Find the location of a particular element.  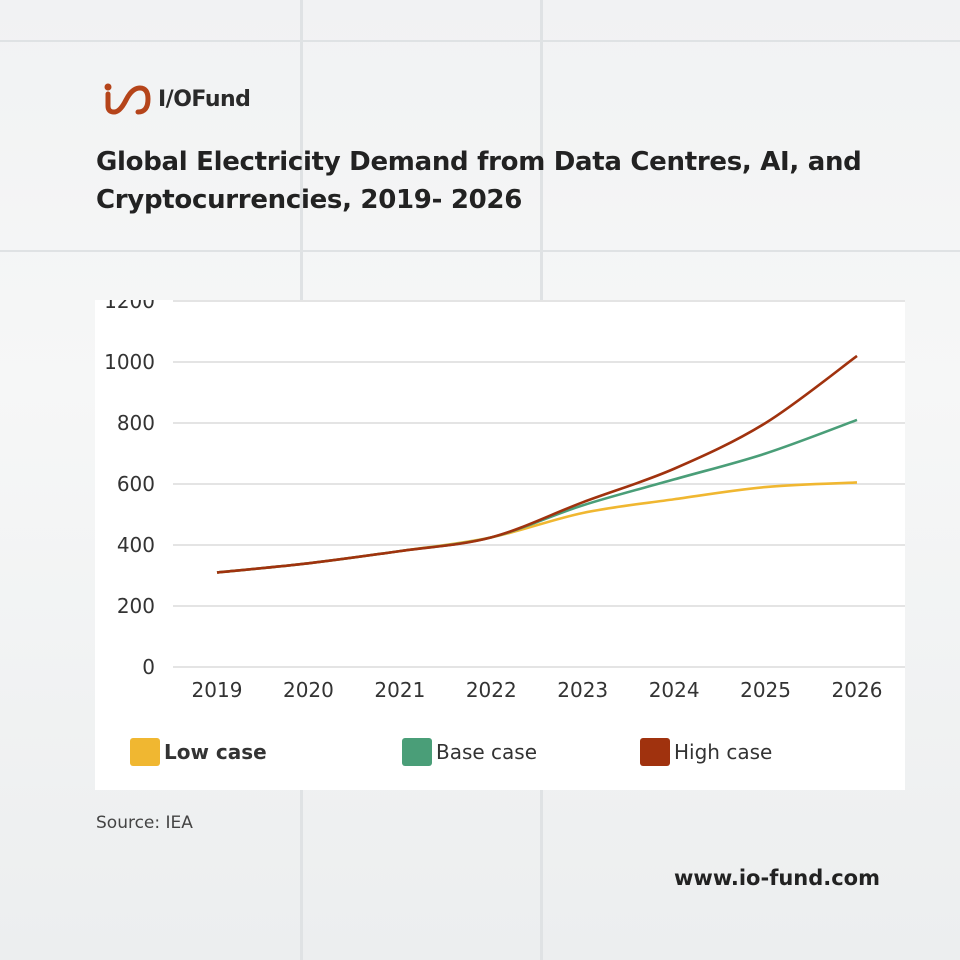

website-url: www.io-fund.com is located at coordinates (777, 878).